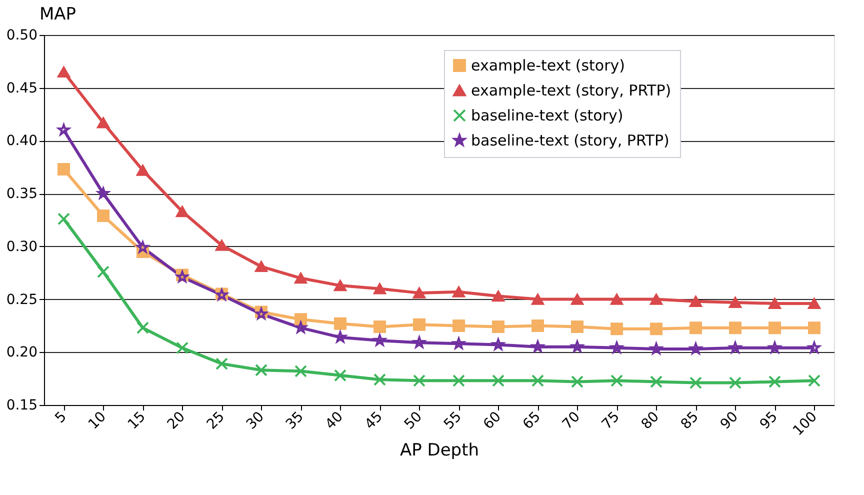  Describe the element at coordinates (413, 420) in the screenshot. I see `x-tick-label: 50` at that location.